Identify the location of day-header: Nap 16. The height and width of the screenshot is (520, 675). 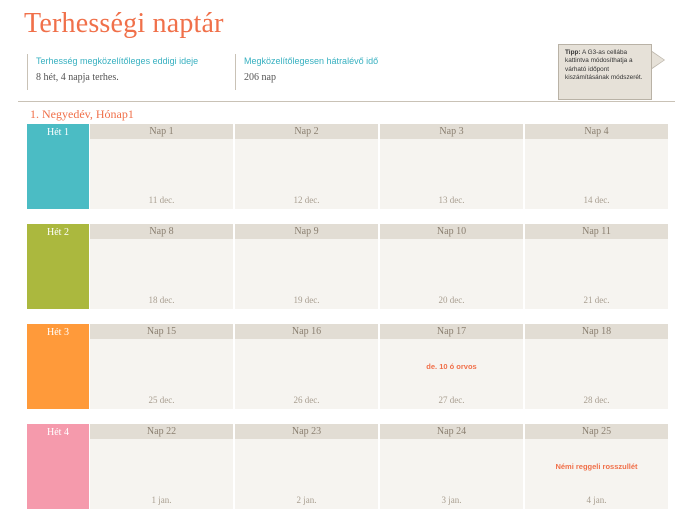
(306, 331).